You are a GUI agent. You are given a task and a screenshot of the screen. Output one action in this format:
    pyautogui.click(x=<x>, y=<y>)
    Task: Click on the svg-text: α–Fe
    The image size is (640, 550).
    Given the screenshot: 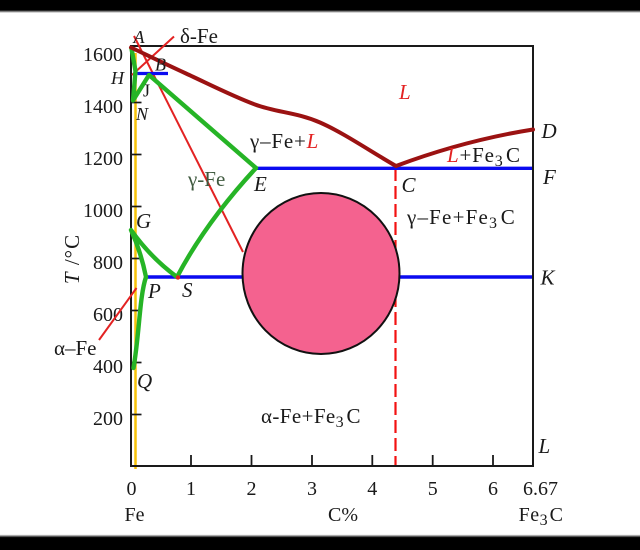 What is the action you would take?
    pyautogui.click(x=75, y=348)
    